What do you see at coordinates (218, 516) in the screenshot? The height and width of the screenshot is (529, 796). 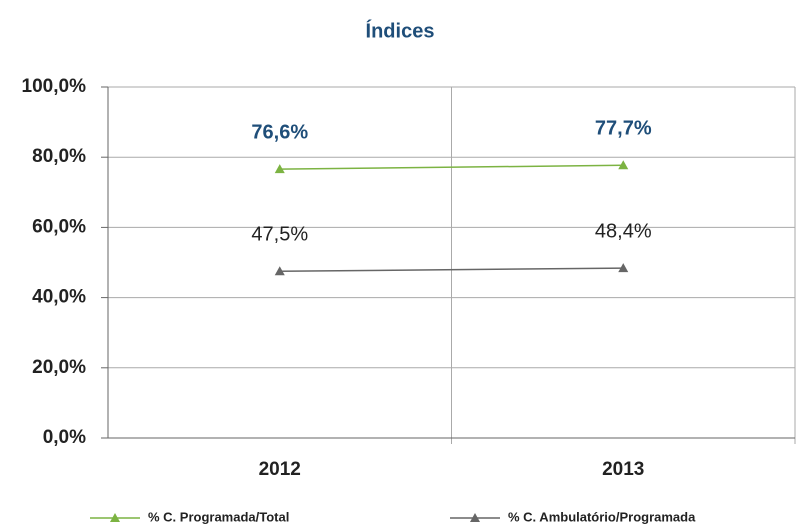 I see `legend-label: % C. Programada/Total` at bounding box center [218, 516].